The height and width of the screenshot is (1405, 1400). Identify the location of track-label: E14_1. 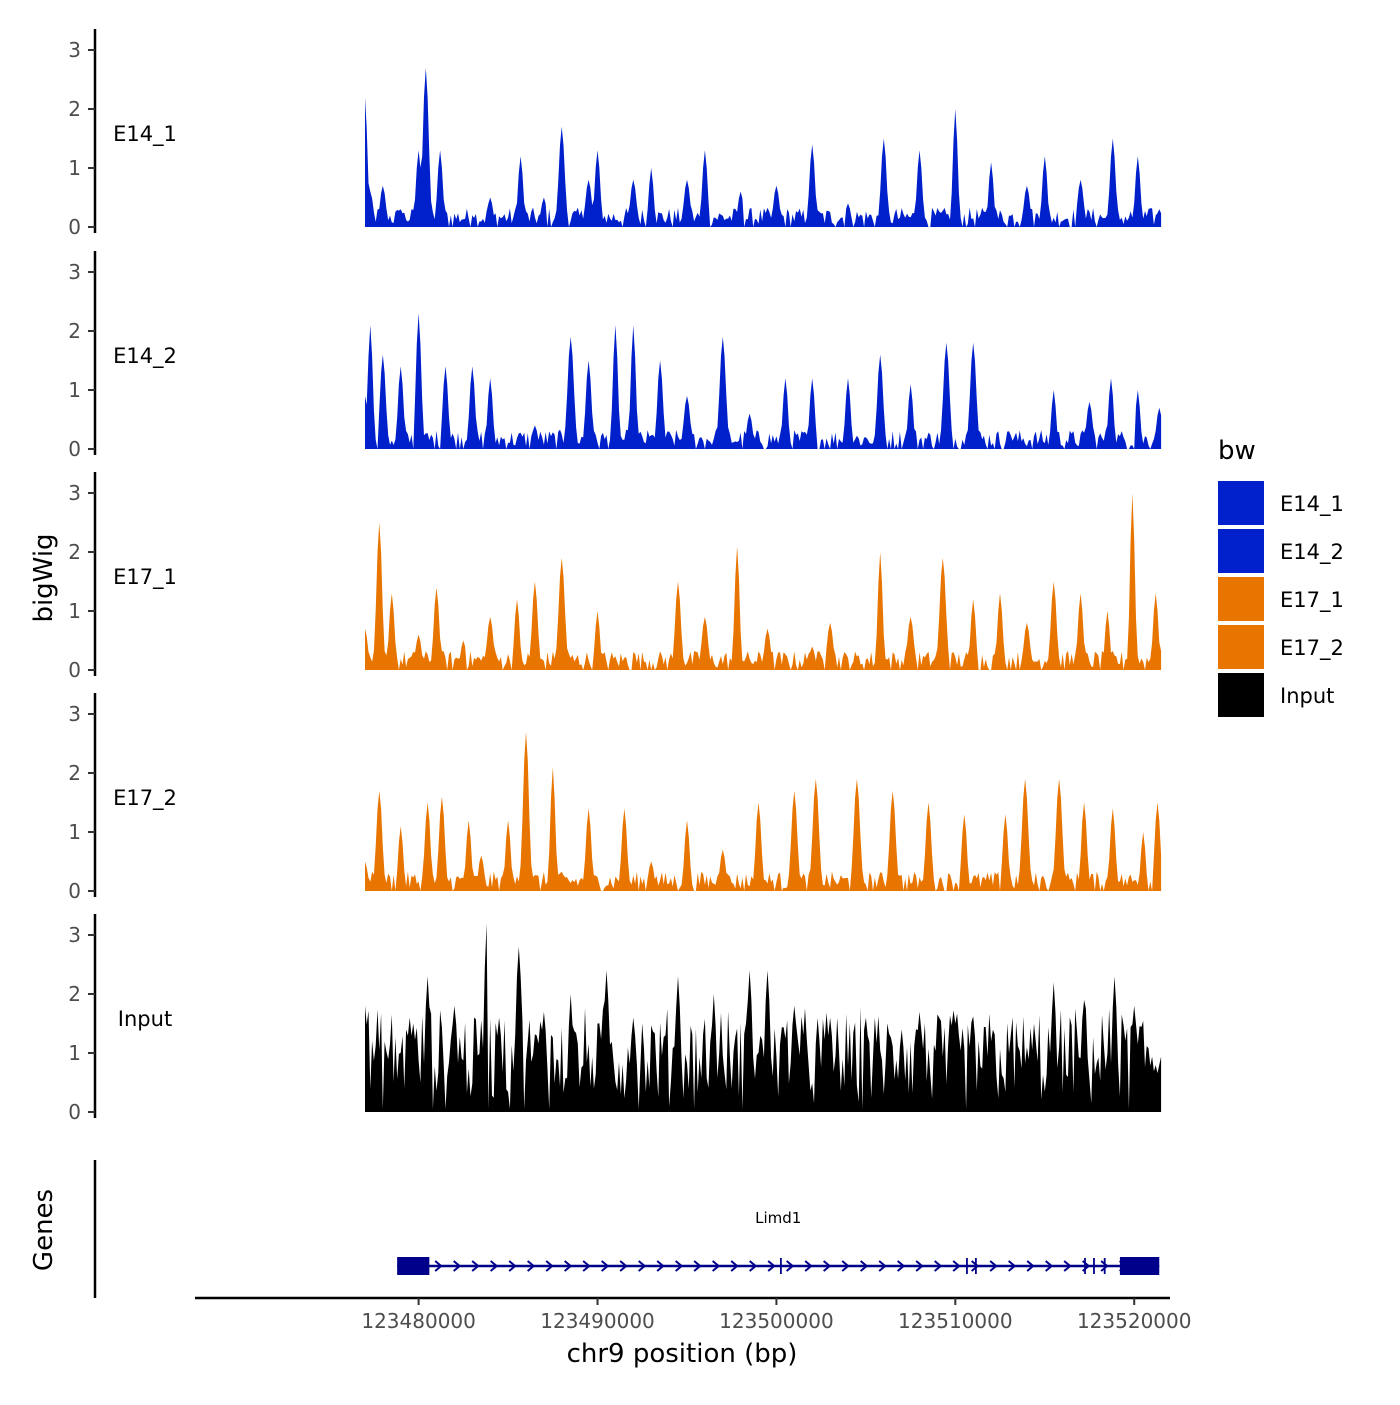
(145, 134).